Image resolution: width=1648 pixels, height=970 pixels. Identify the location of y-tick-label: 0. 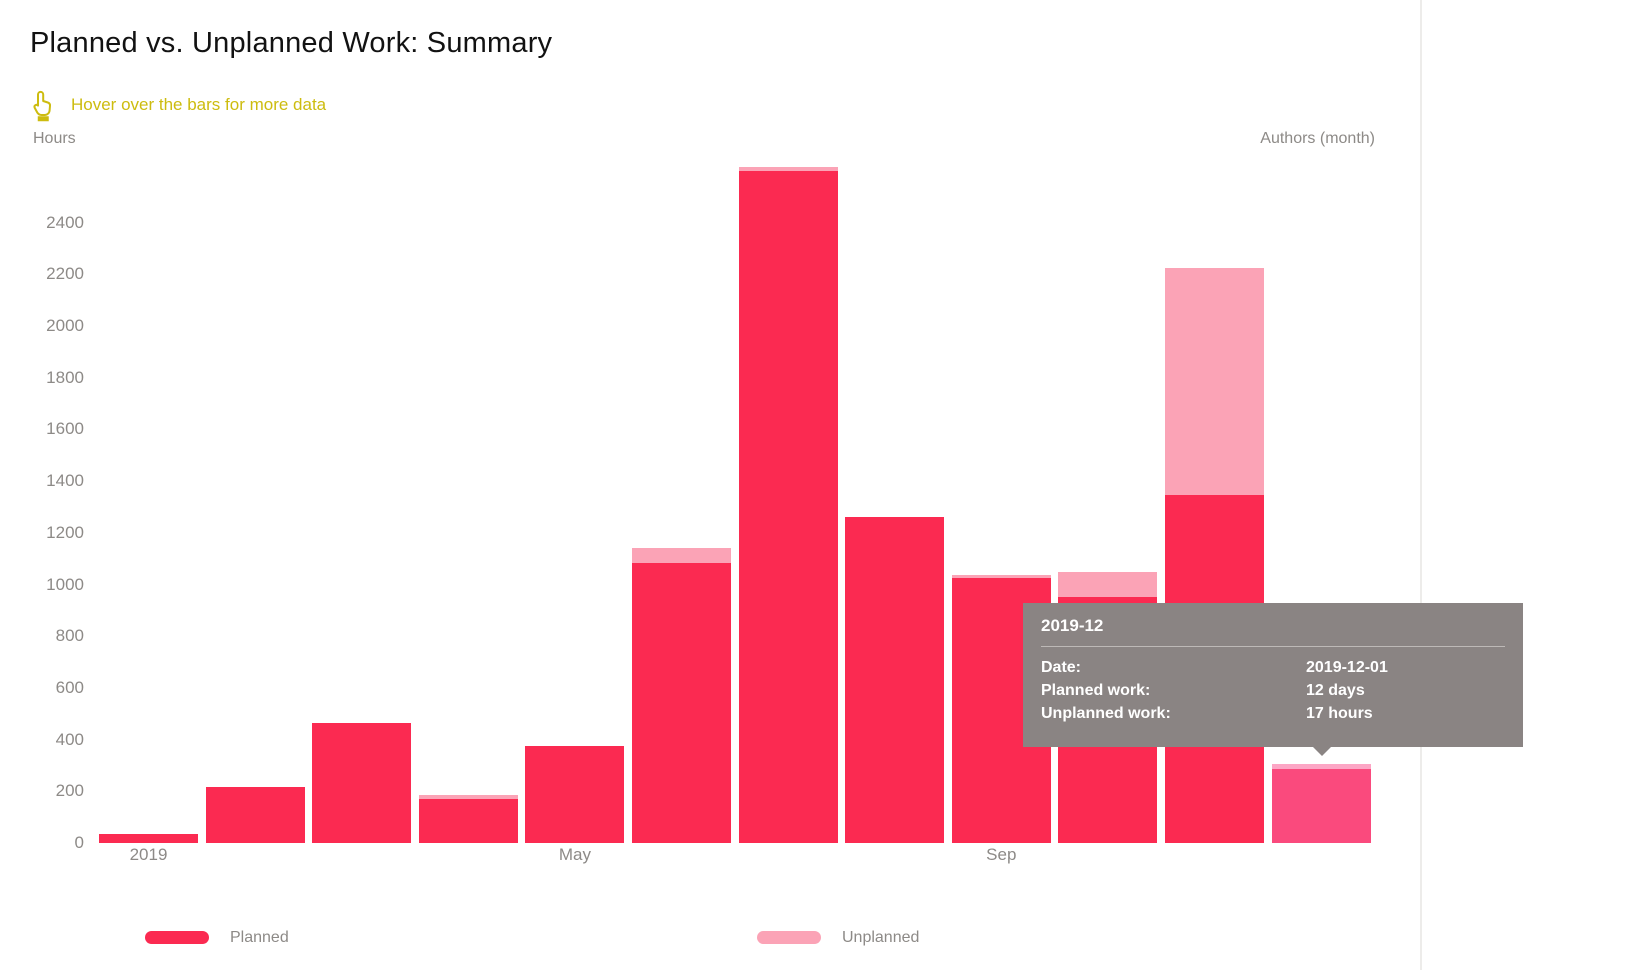
(79, 842).